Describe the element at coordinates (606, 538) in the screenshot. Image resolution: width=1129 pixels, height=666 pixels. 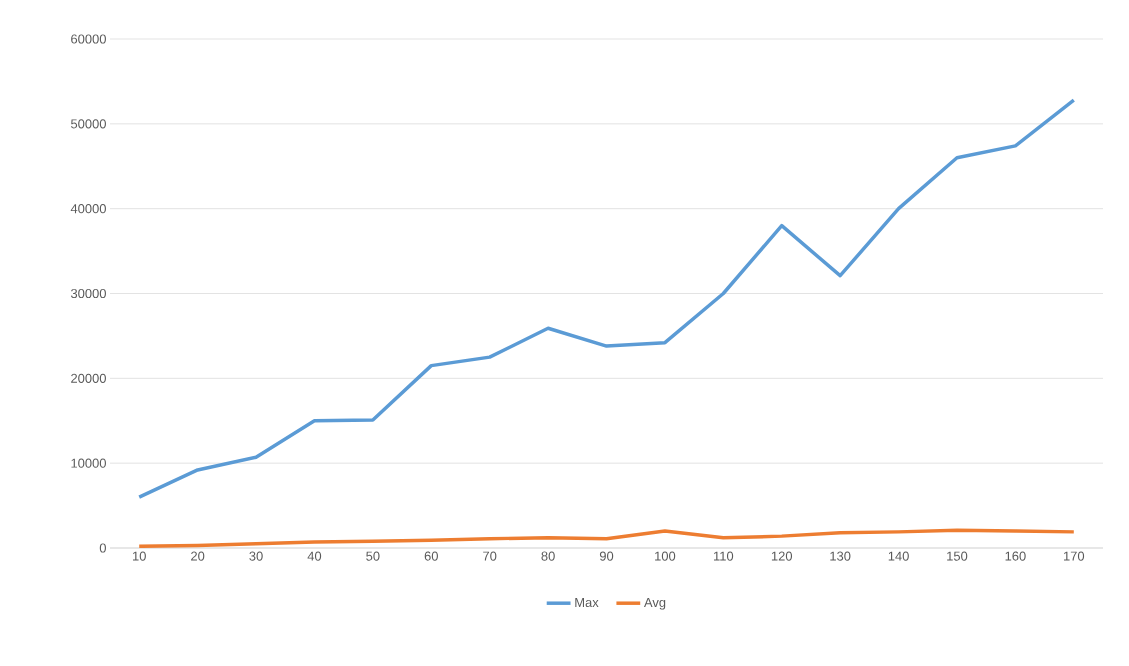
I see `line-series` at that location.